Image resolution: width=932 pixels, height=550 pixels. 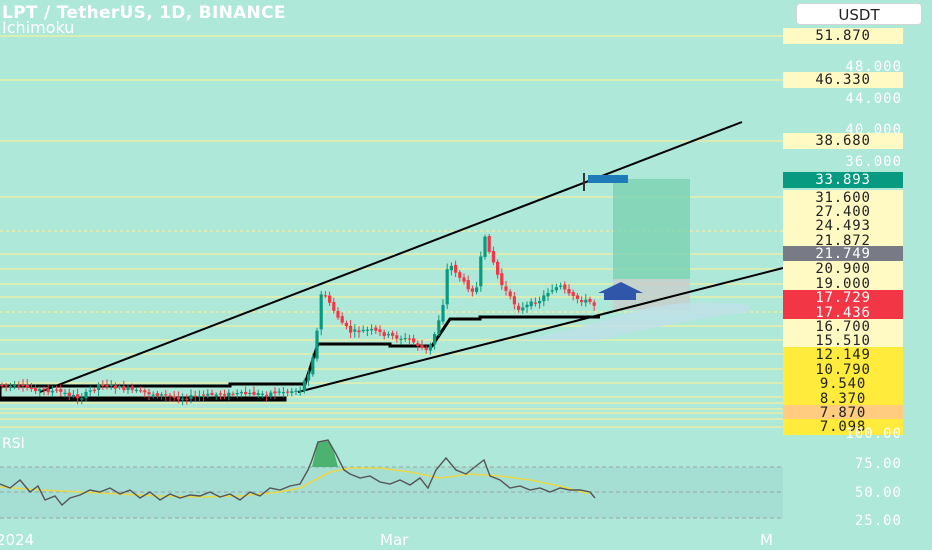 What do you see at coordinates (651, 229) in the screenshot?
I see `target-zone` at bounding box center [651, 229].